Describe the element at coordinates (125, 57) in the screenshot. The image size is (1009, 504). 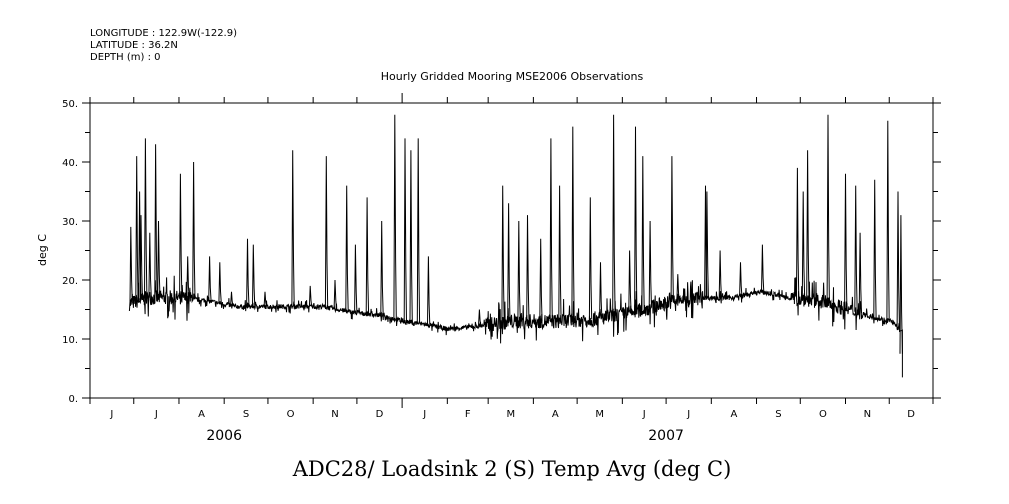
I see `depth-label: DEPTH (m) : 0` at that location.